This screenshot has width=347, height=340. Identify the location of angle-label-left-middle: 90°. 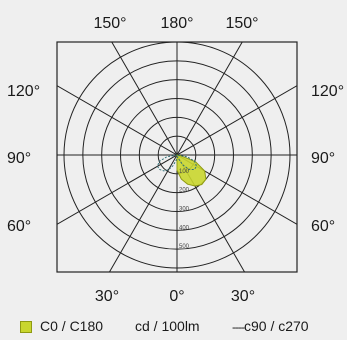
(19, 158).